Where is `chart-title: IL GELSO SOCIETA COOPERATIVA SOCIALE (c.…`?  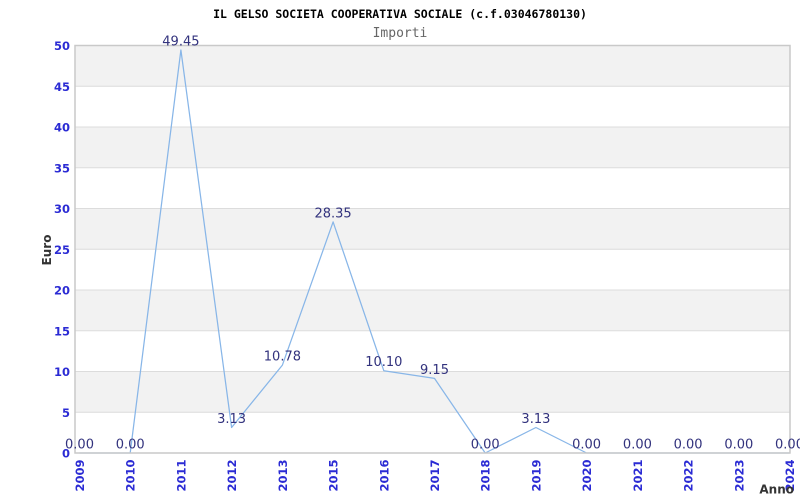 chart-title: IL GELSO SOCIETA COOPERATIVA SOCIALE (c.… is located at coordinates (400, 14).